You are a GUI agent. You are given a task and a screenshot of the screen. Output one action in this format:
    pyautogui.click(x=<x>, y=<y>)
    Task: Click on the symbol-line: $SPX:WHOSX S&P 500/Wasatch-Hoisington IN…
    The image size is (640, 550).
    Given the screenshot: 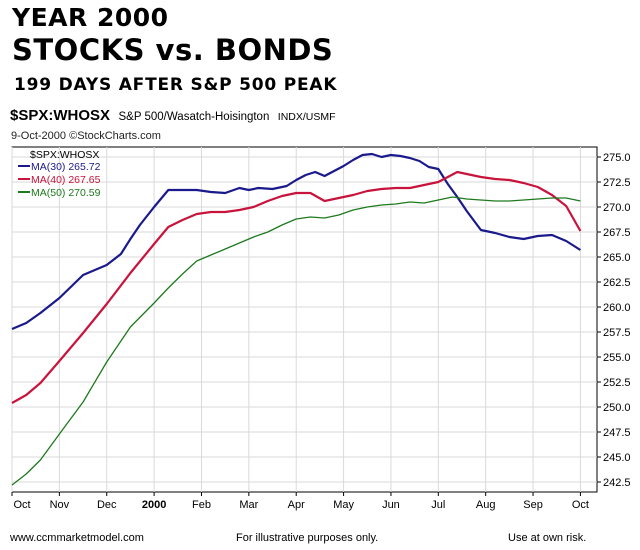 What is the action you would take?
    pyautogui.click(x=173, y=116)
    